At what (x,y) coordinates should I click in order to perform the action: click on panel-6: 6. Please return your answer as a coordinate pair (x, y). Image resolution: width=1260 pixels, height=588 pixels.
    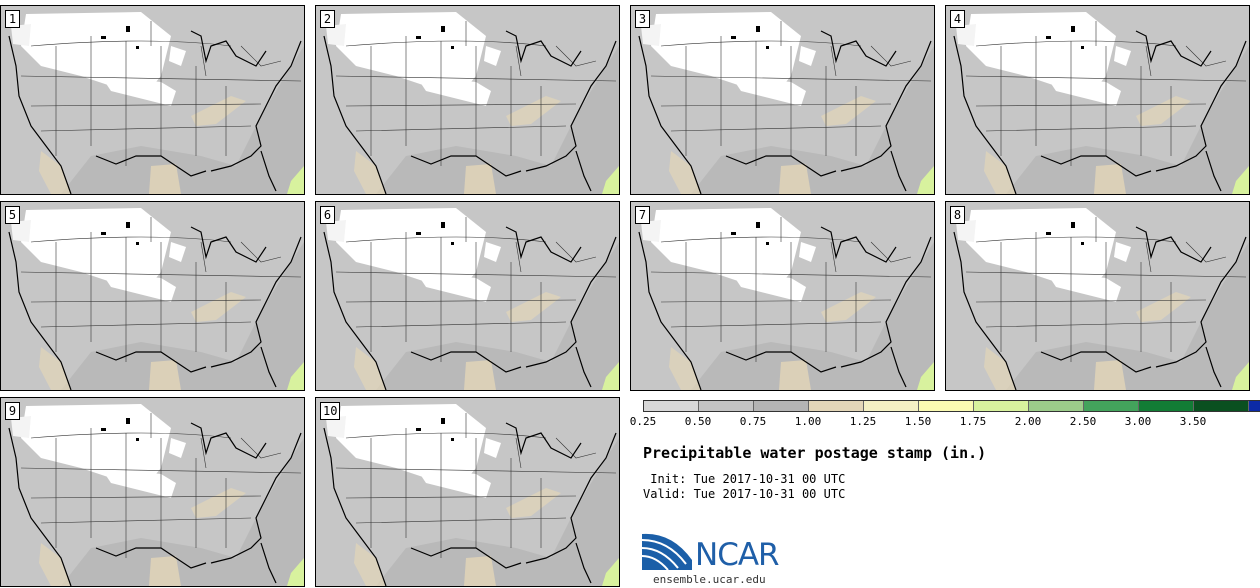
    Looking at the image, I should click on (467, 296).